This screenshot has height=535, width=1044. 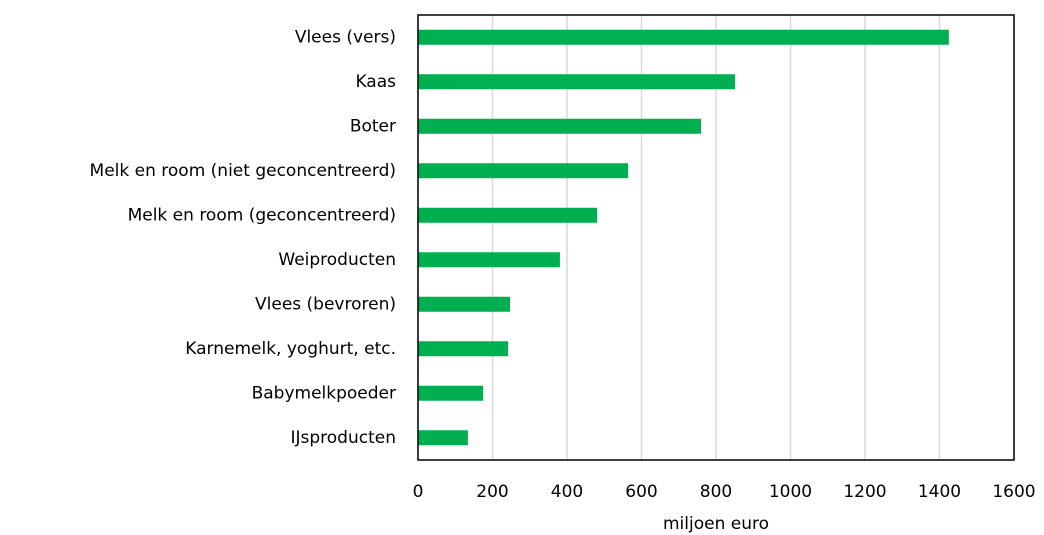 What do you see at coordinates (418, 492) in the screenshot?
I see `x-tick-label: 0` at bounding box center [418, 492].